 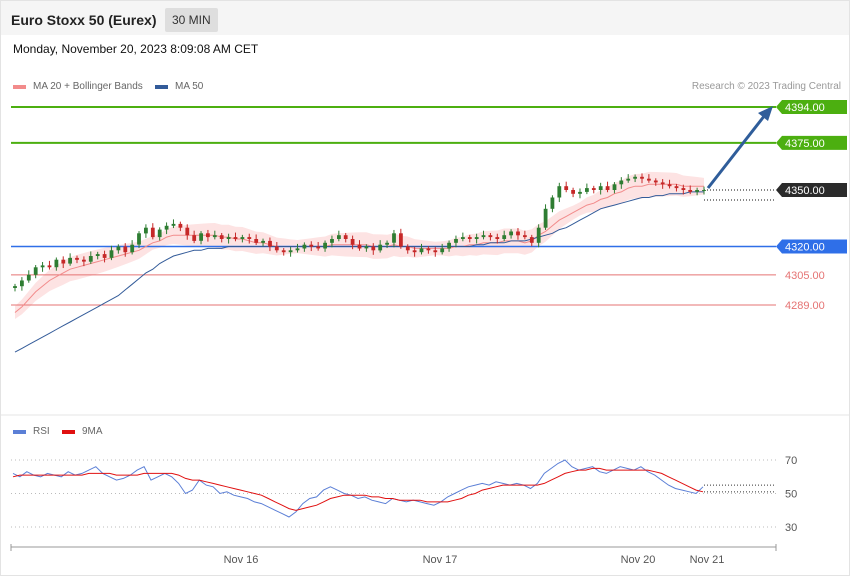 What do you see at coordinates (638, 560) in the screenshot?
I see `x-tick-label: Nov 20` at bounding box center [638, 560].